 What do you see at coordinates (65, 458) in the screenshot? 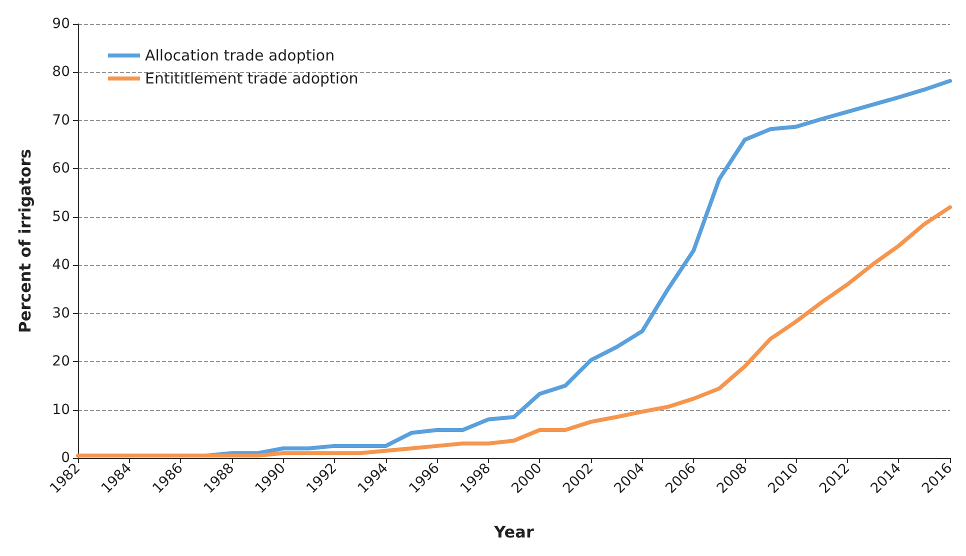
I see `y-tick-label: 0` at bounding box center [65, 458].